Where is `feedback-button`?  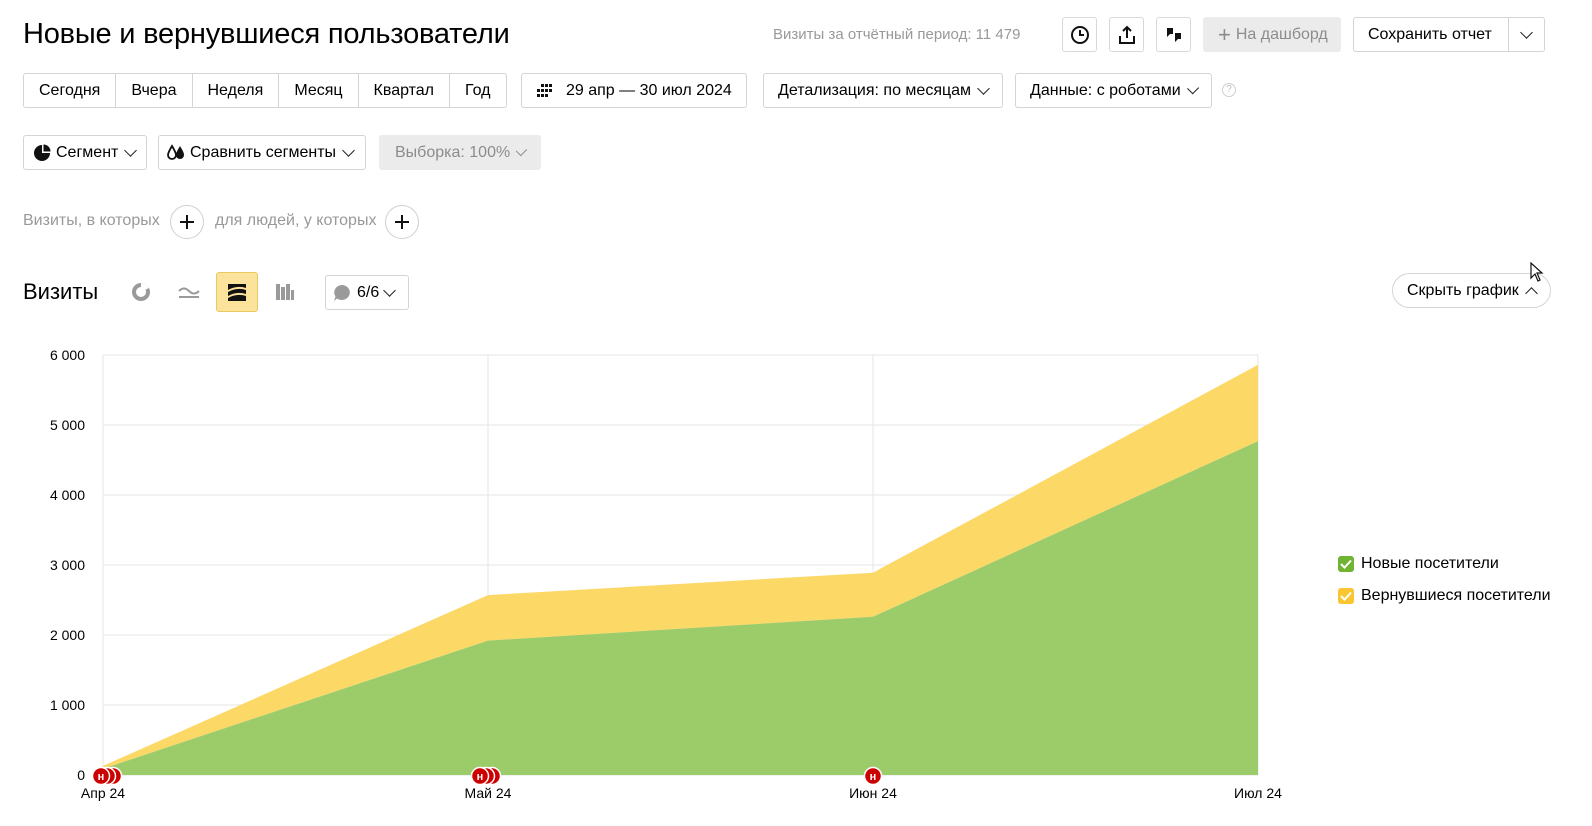 feedback-button is located at coordinates (1173, 34).